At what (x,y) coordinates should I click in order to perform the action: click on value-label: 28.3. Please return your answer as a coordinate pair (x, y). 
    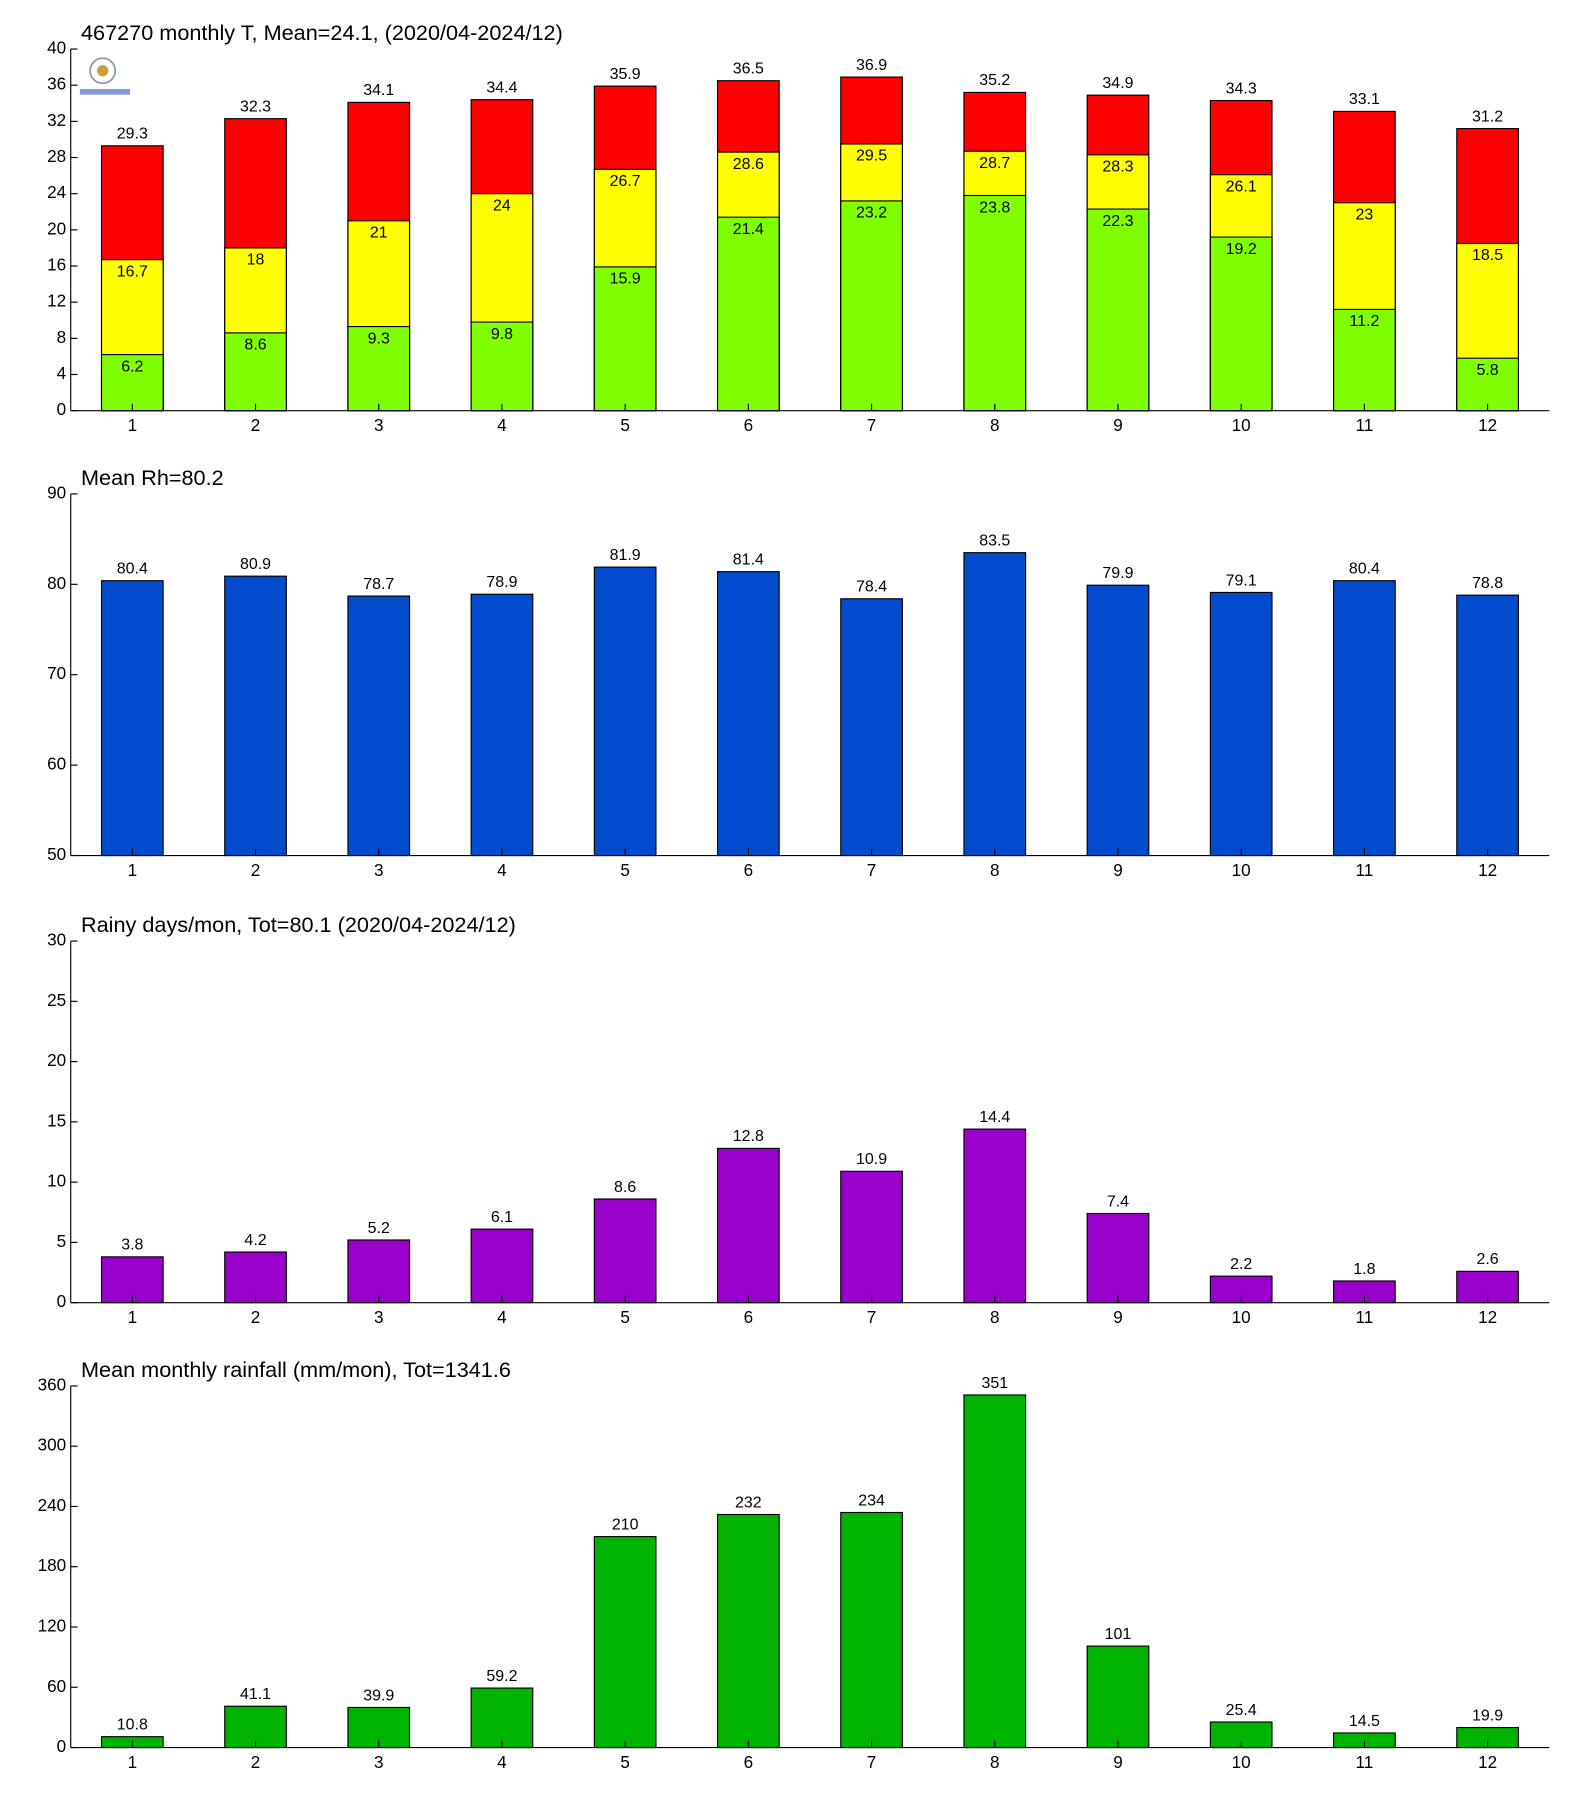
    Looking at the image, I should click on (1117, 167).